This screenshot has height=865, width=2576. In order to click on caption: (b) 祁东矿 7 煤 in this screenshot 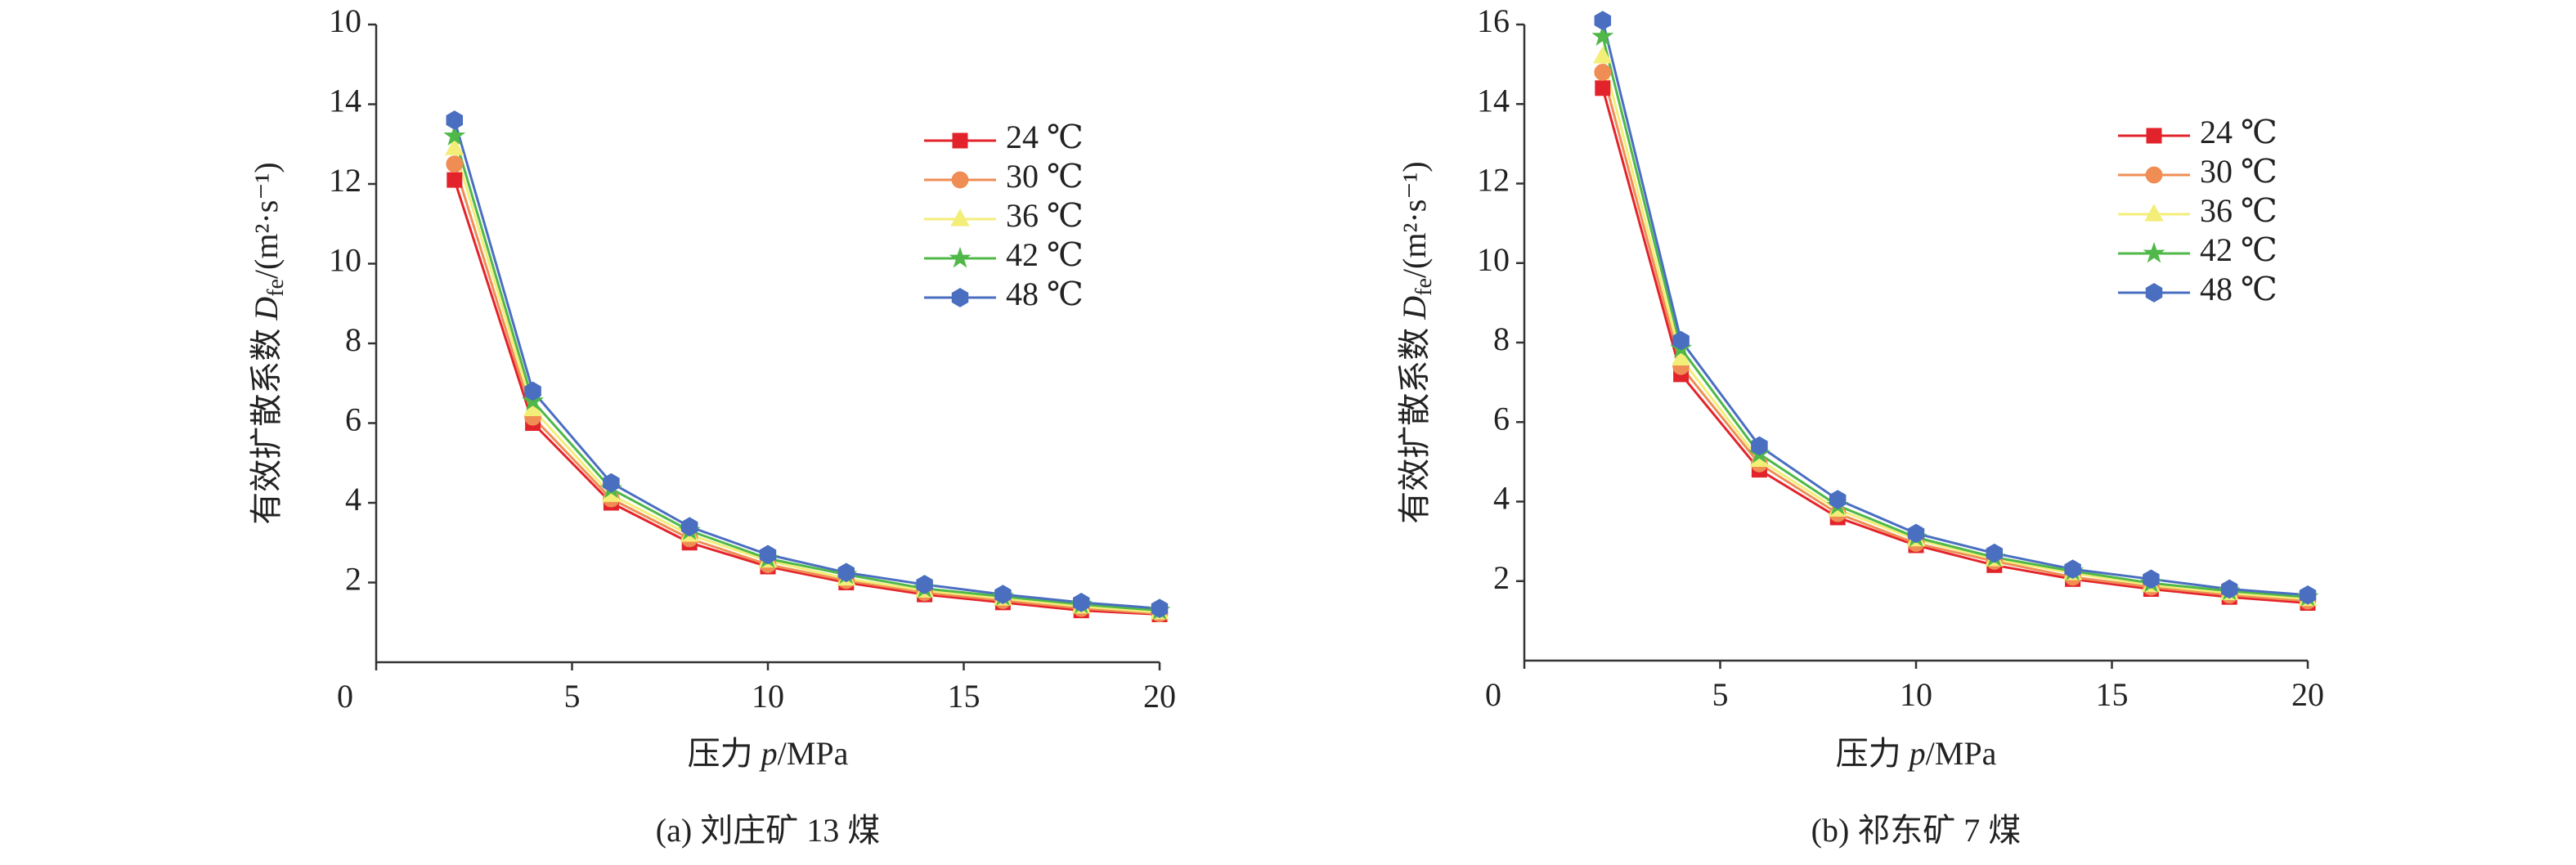, I will do `click(1917, 830)`.